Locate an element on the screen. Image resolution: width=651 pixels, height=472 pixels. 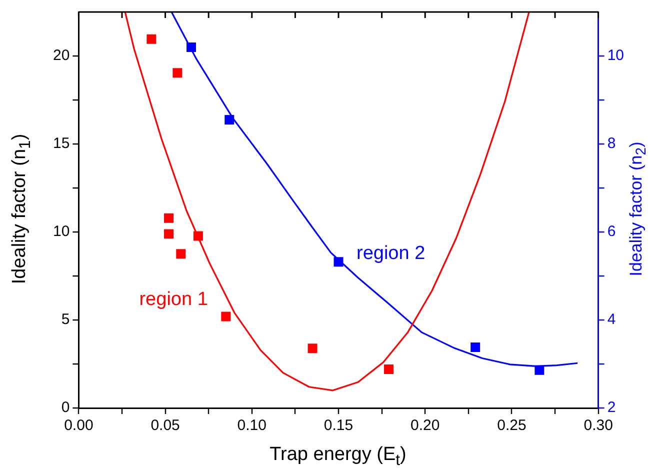
y2-tick-label: 8 is located at coordinates (611, 143).